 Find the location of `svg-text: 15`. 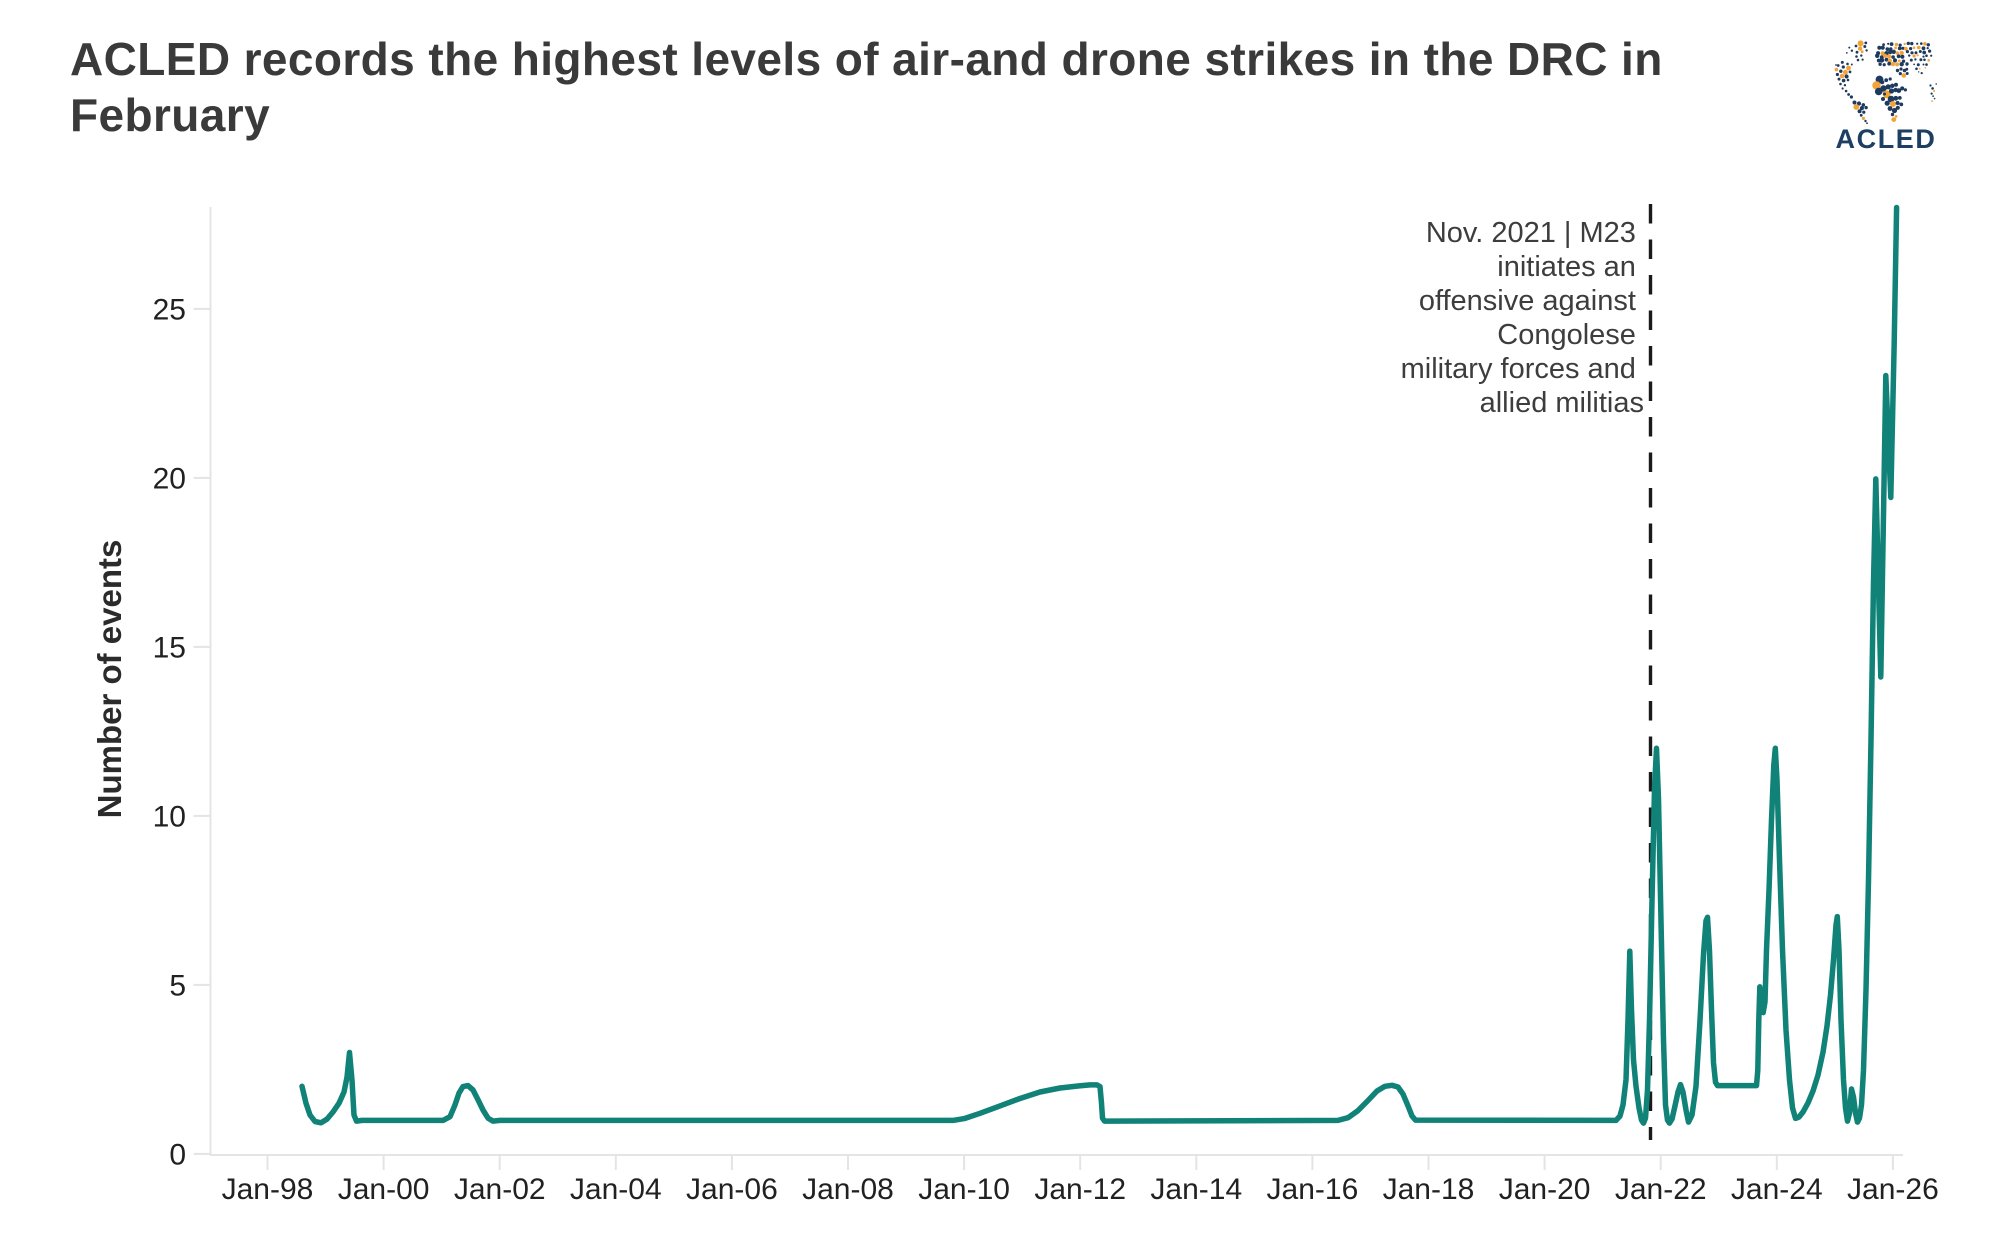

svg-text: 15 is located at coordinates (169, 647).